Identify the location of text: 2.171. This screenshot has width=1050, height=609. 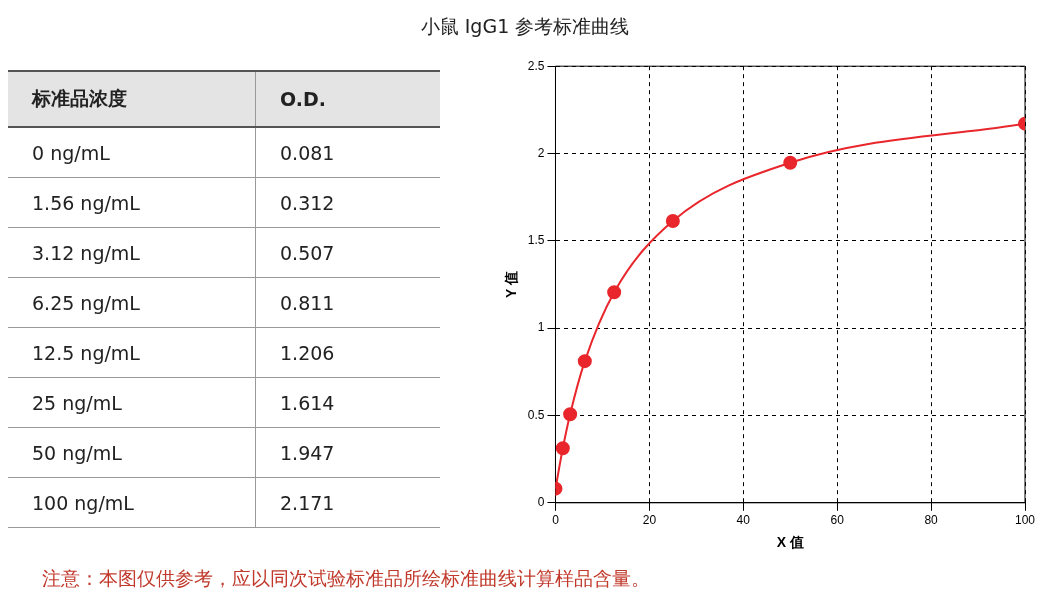
(347, 502).